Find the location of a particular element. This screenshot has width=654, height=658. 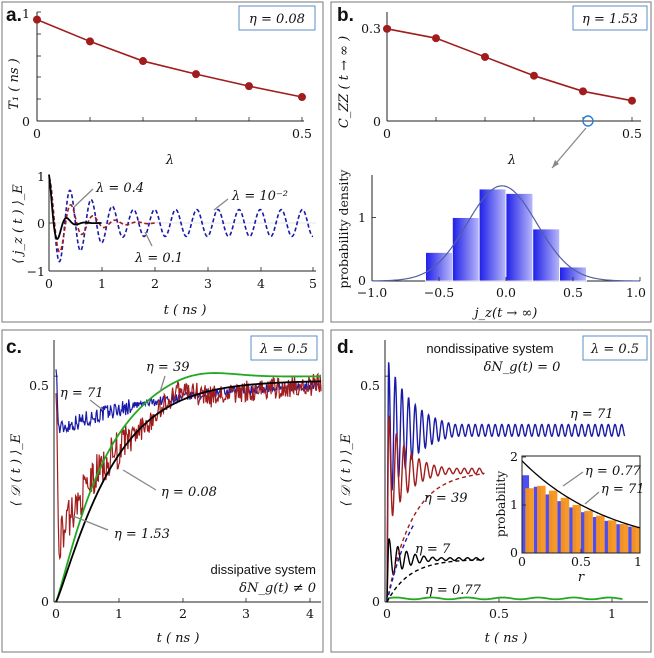

panel-a-bottom-xtick-5: 5 is located at coordinates (313, 283).